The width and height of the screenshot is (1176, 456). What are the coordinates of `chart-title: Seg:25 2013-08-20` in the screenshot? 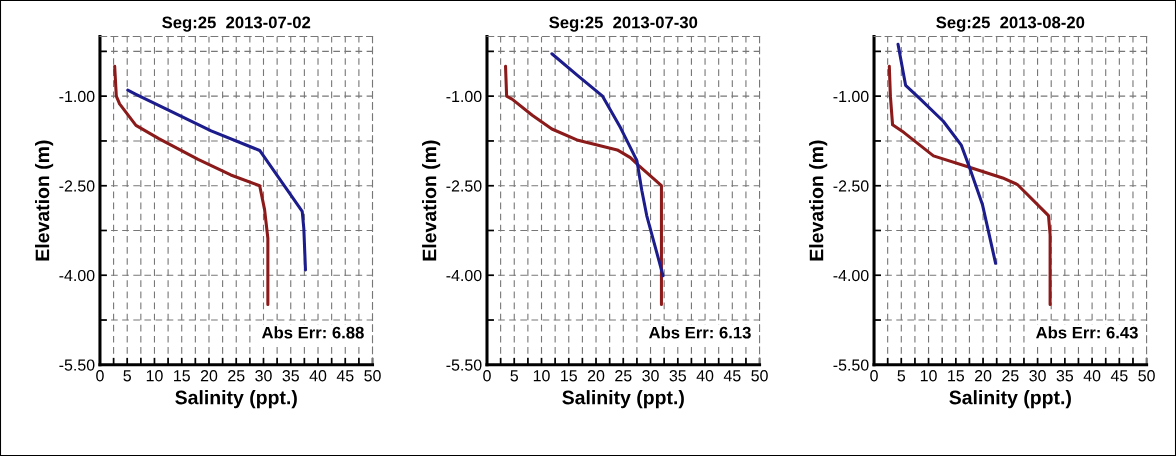 It's located at (1010, 24).